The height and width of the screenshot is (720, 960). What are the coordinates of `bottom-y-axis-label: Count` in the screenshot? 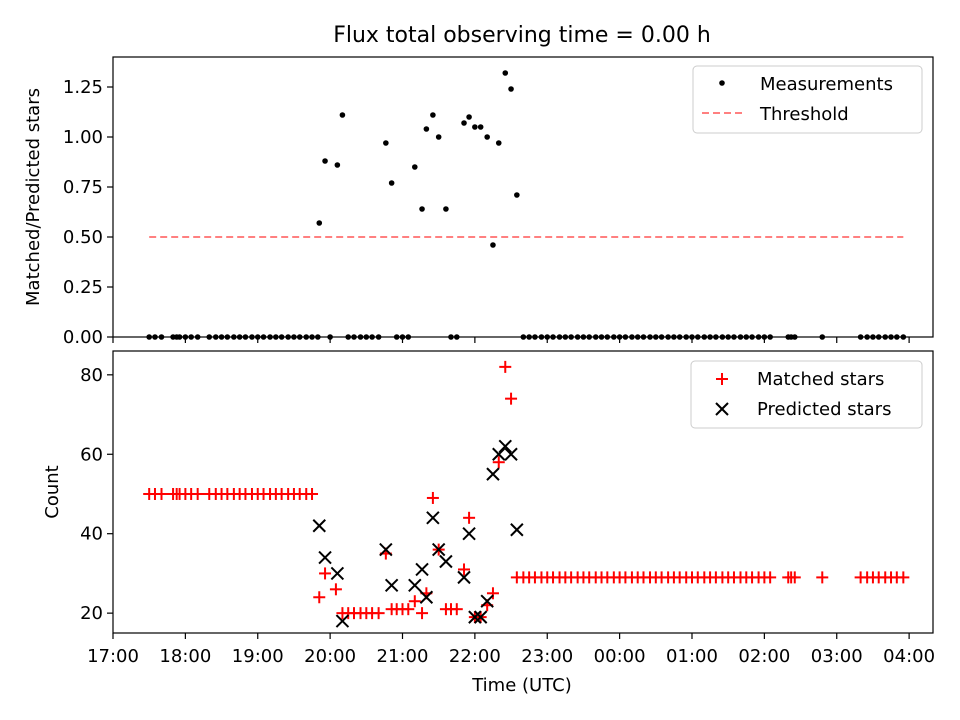 It's located at (52, 491).